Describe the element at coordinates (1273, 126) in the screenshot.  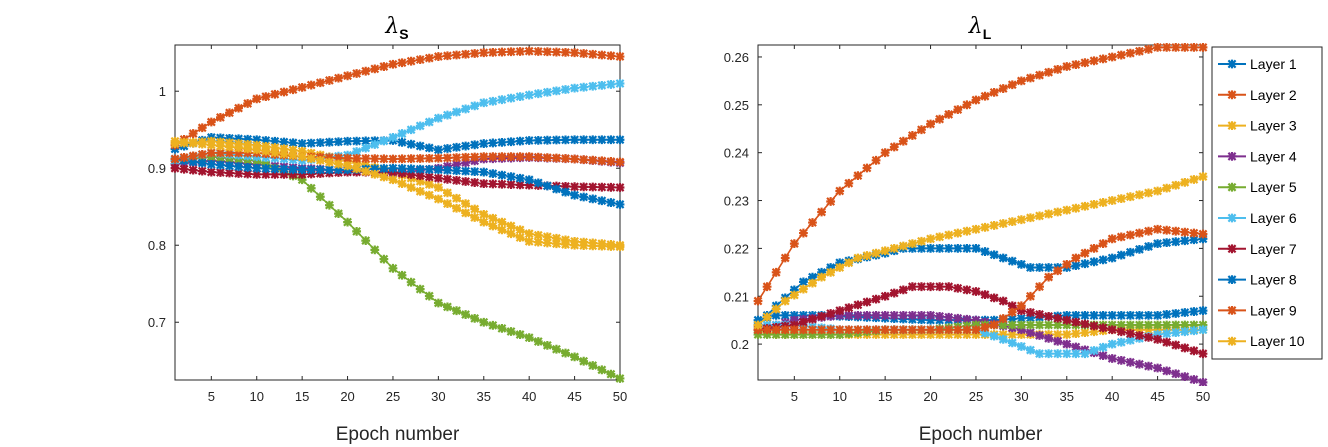
I see `legend-label: Layer 3` at that location.